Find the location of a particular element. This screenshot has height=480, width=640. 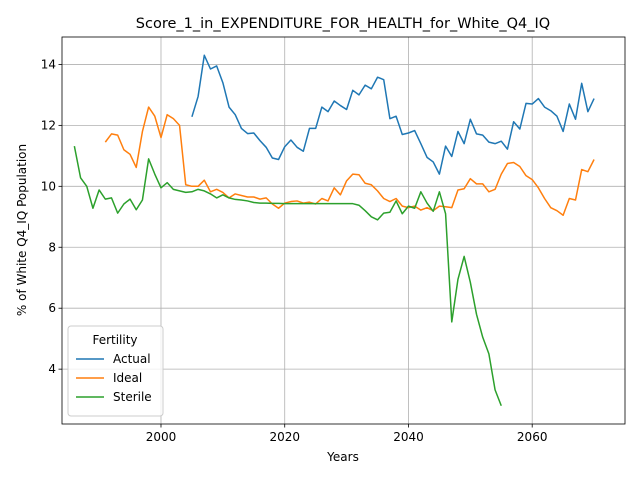

y-tick-label: 8 is located at coordinates (52, 247).